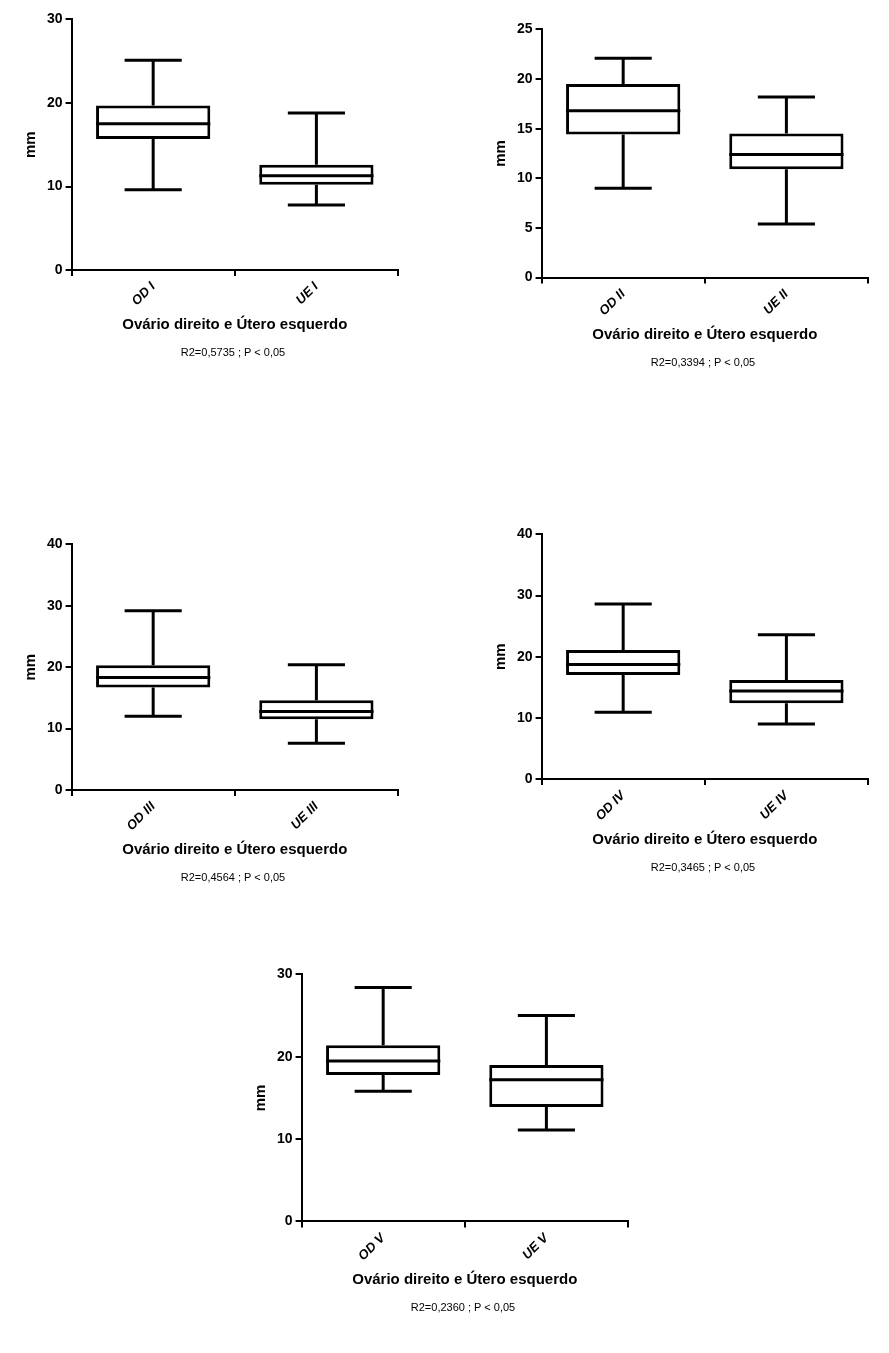 The height and width of the screenshot is (1353, 889). What do you see at coordinates (233, 352) in the screenshot?
I see `text: R2=0,5735 ; P < 0,05` at bounding box center [233, 352].